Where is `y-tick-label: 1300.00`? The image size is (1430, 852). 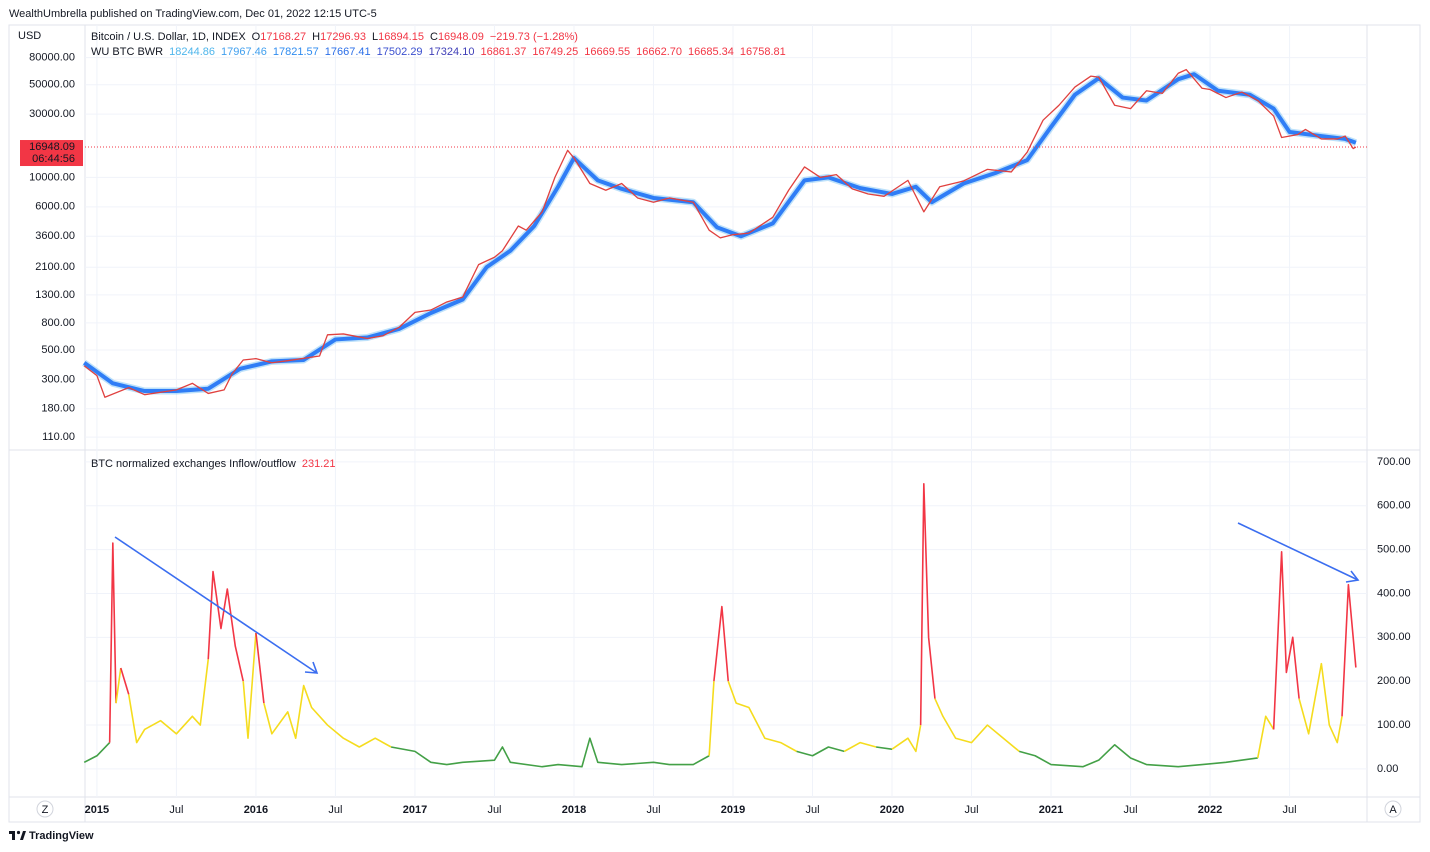
y-tick-label: 1300.00 is located at coordinates (55, 295).